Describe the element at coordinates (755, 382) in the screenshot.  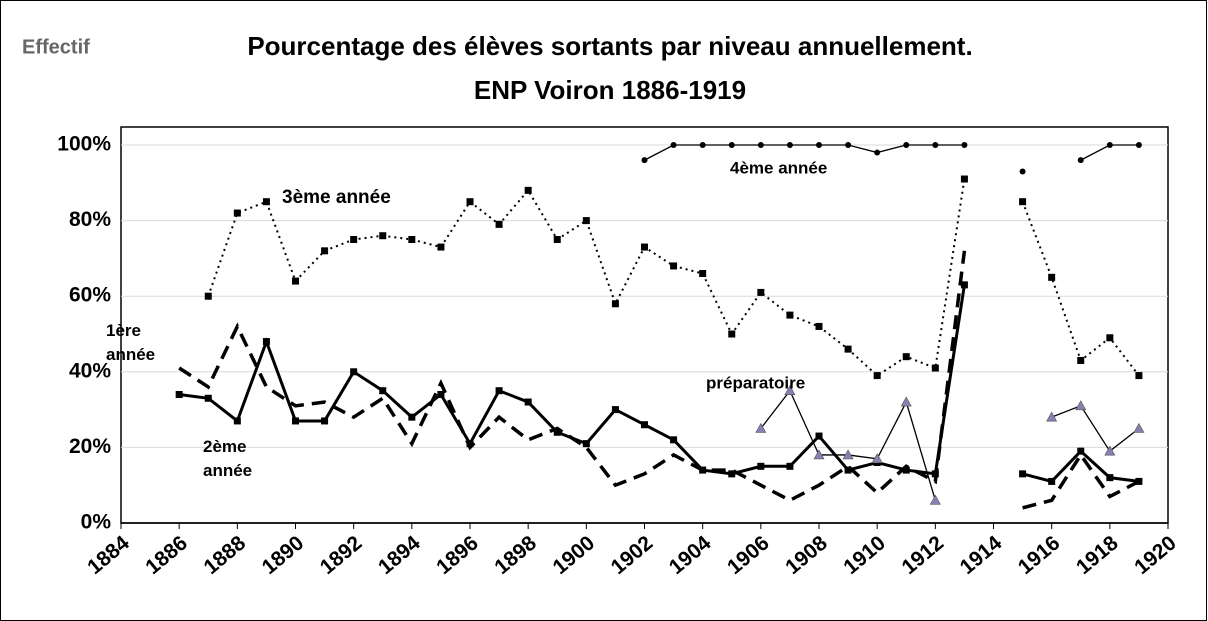
I see `series-label: préparatoire` at that location.